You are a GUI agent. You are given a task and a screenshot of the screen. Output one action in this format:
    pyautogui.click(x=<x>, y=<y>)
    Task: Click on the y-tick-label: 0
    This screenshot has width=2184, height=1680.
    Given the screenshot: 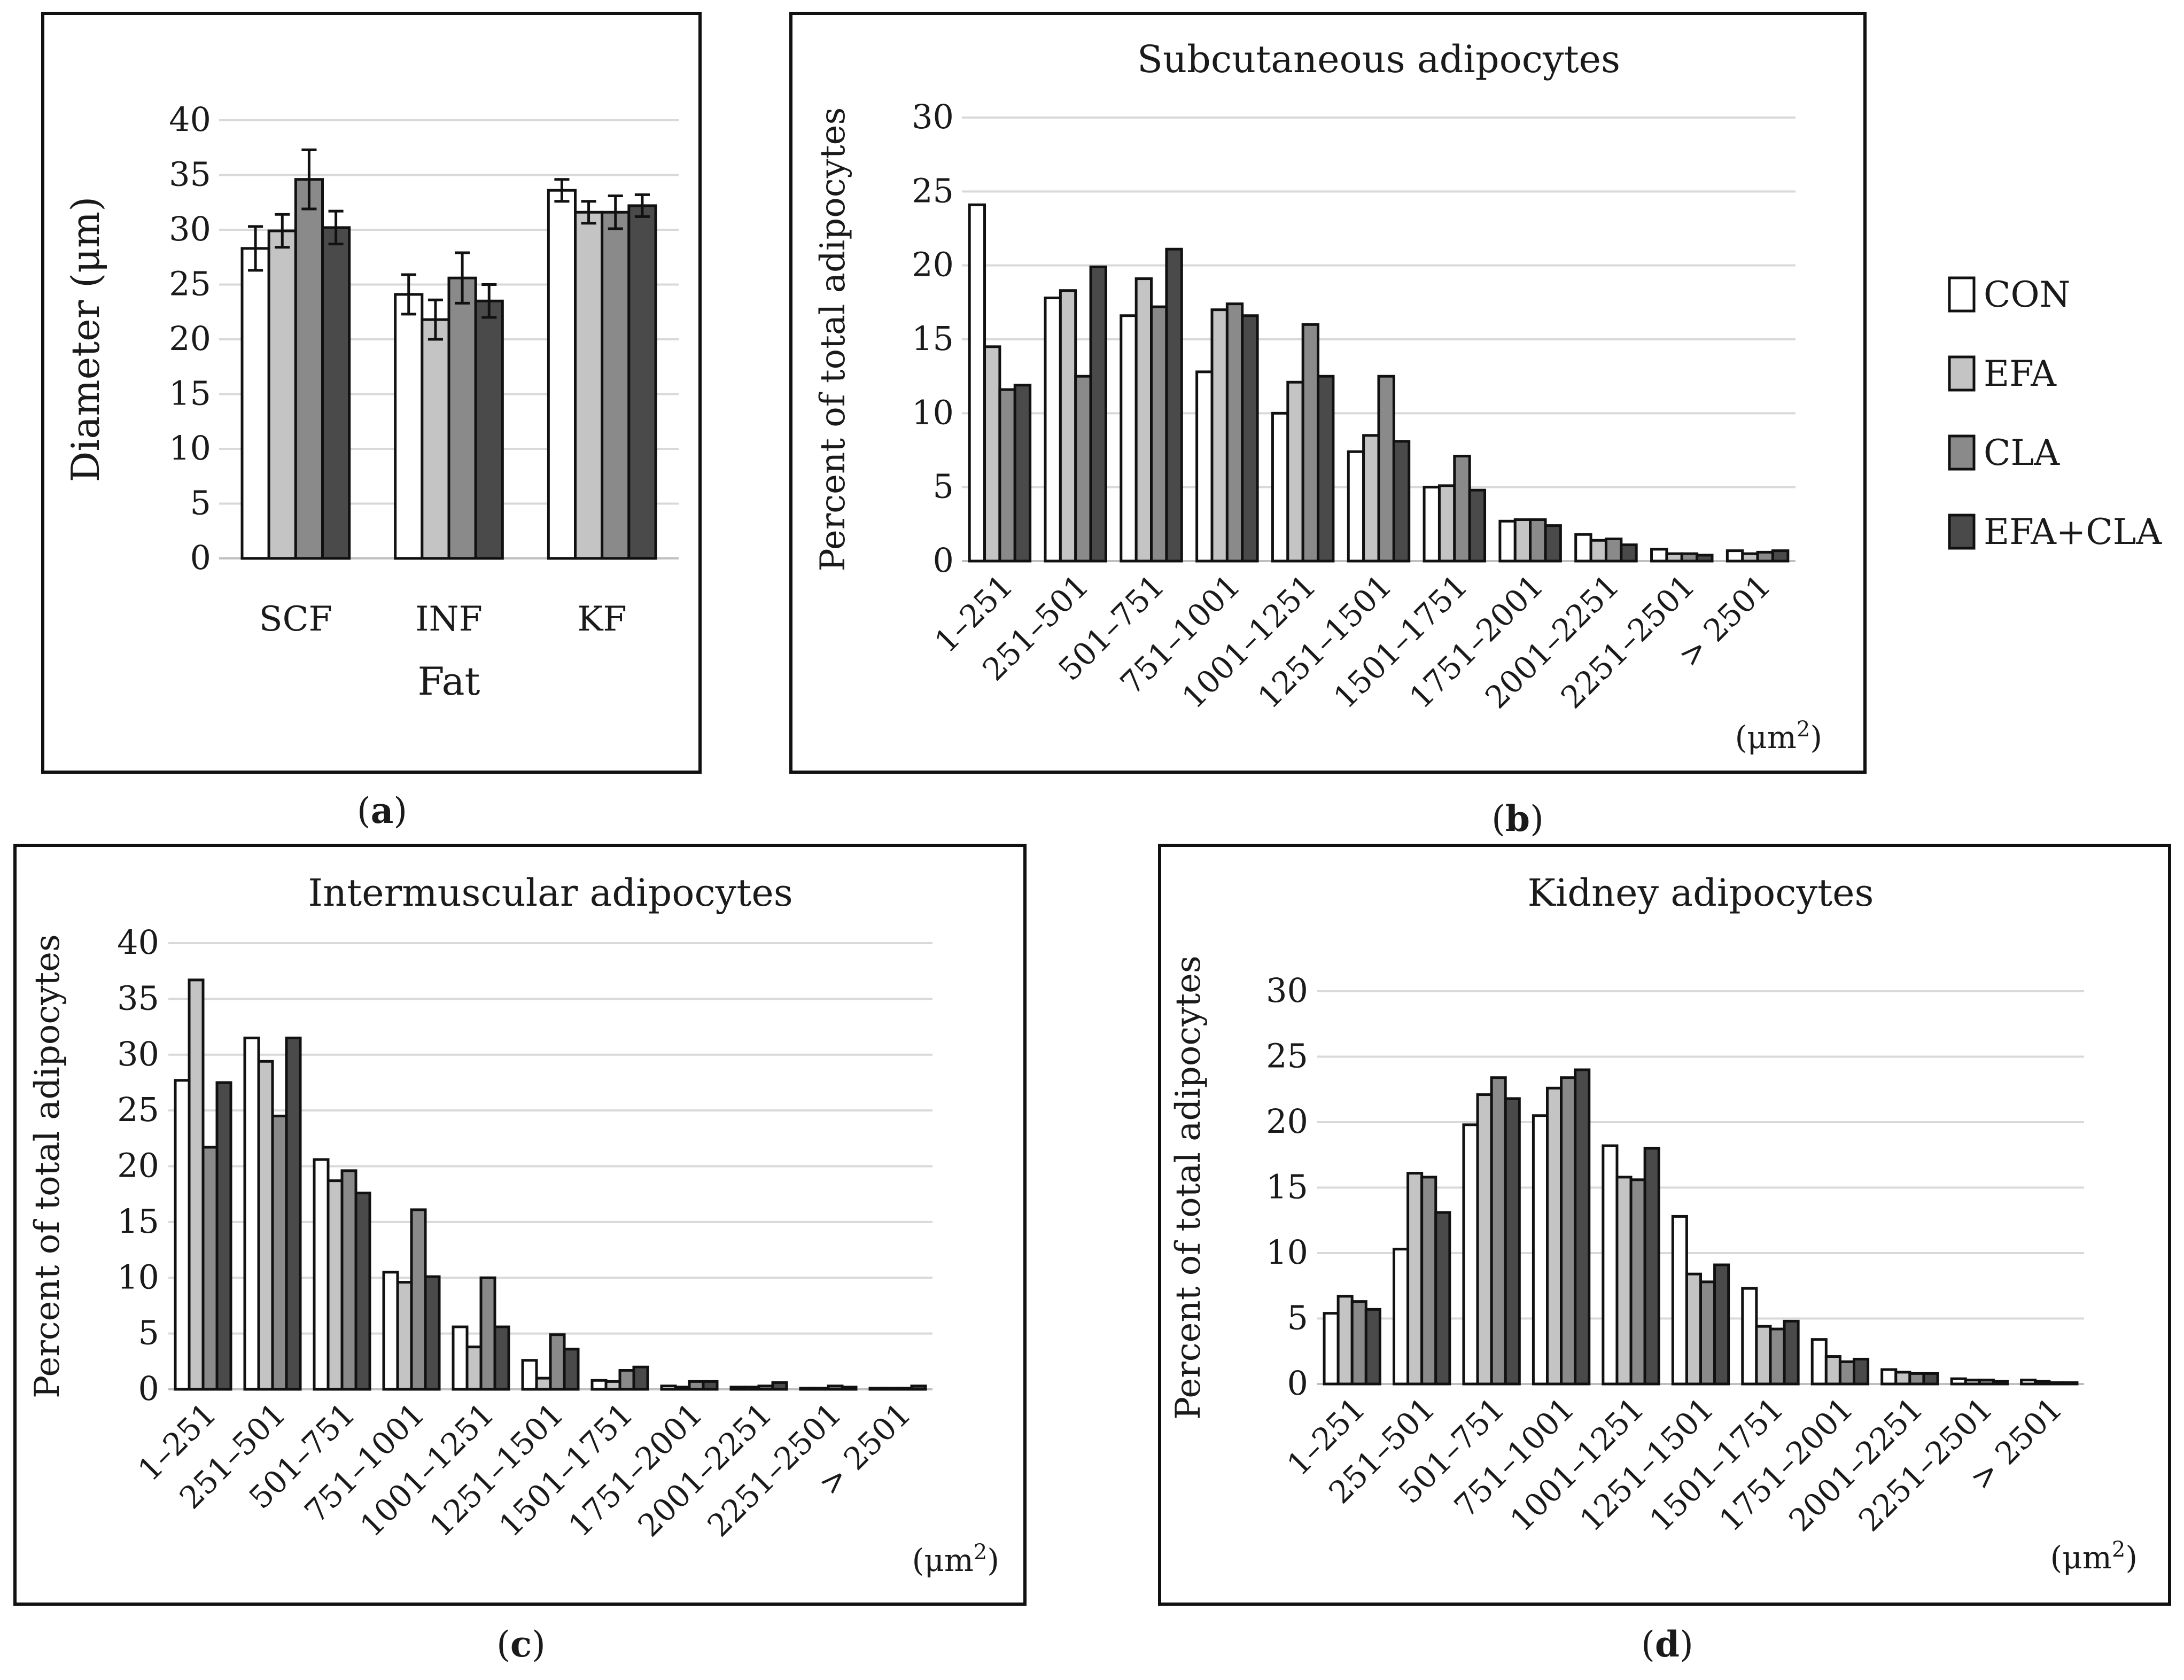 What is the action you would take?
    pyautogui.click(x=1298, y=1383)
    